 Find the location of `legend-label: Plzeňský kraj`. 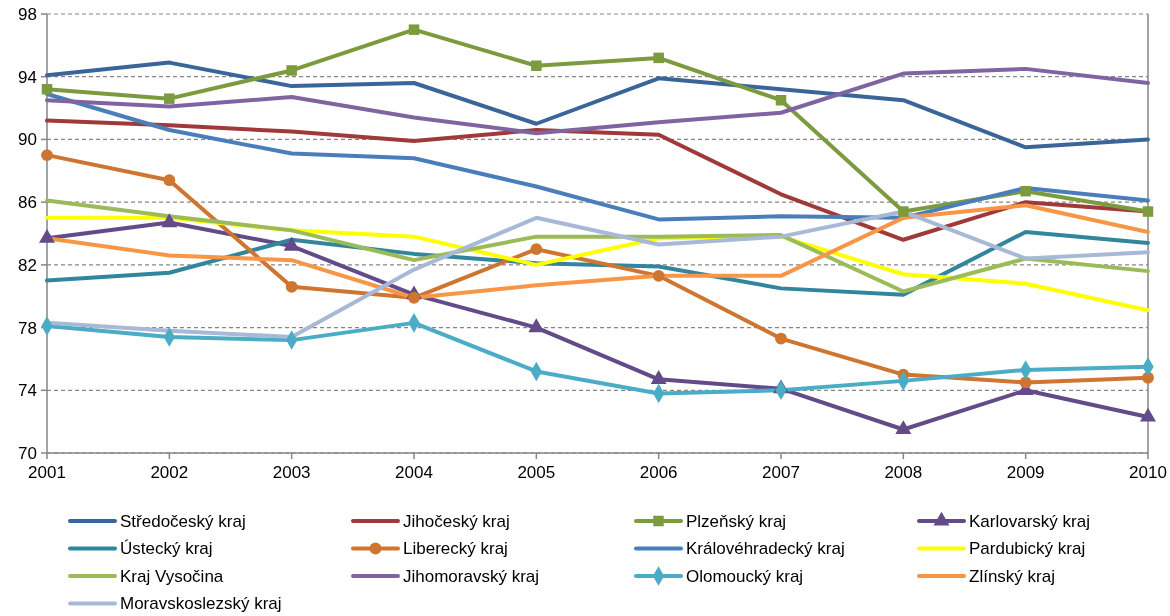

legend-label: Plzeňský kraj is located at coordinates (736, 521).